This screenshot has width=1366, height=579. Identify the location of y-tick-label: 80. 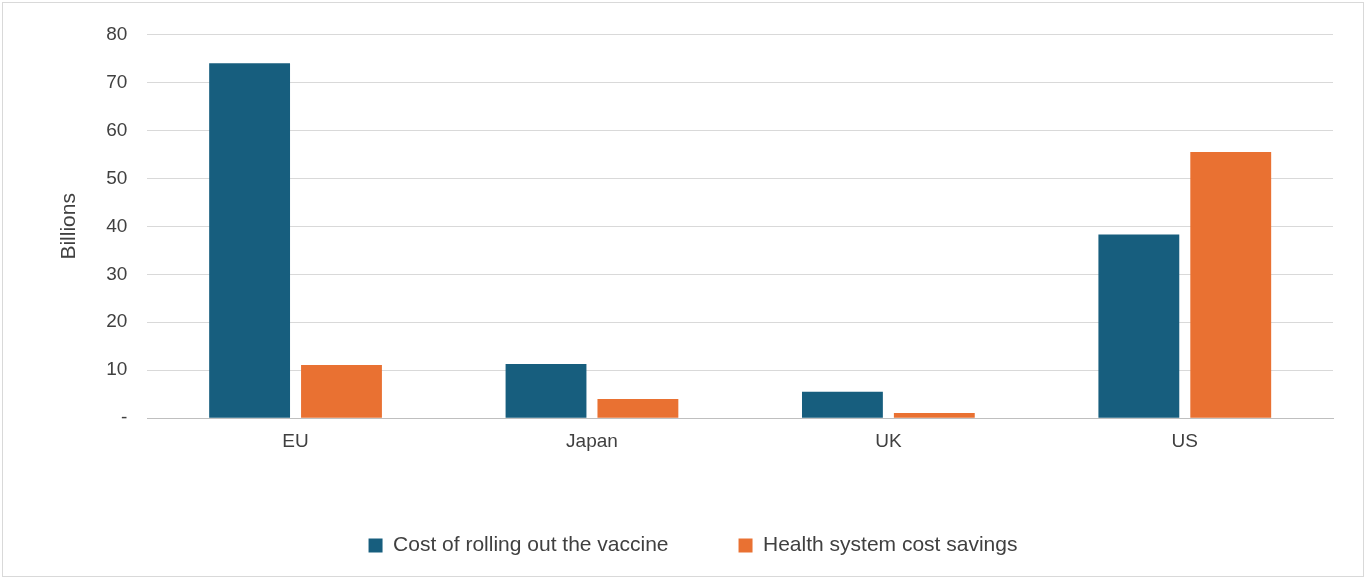
(117, 33).